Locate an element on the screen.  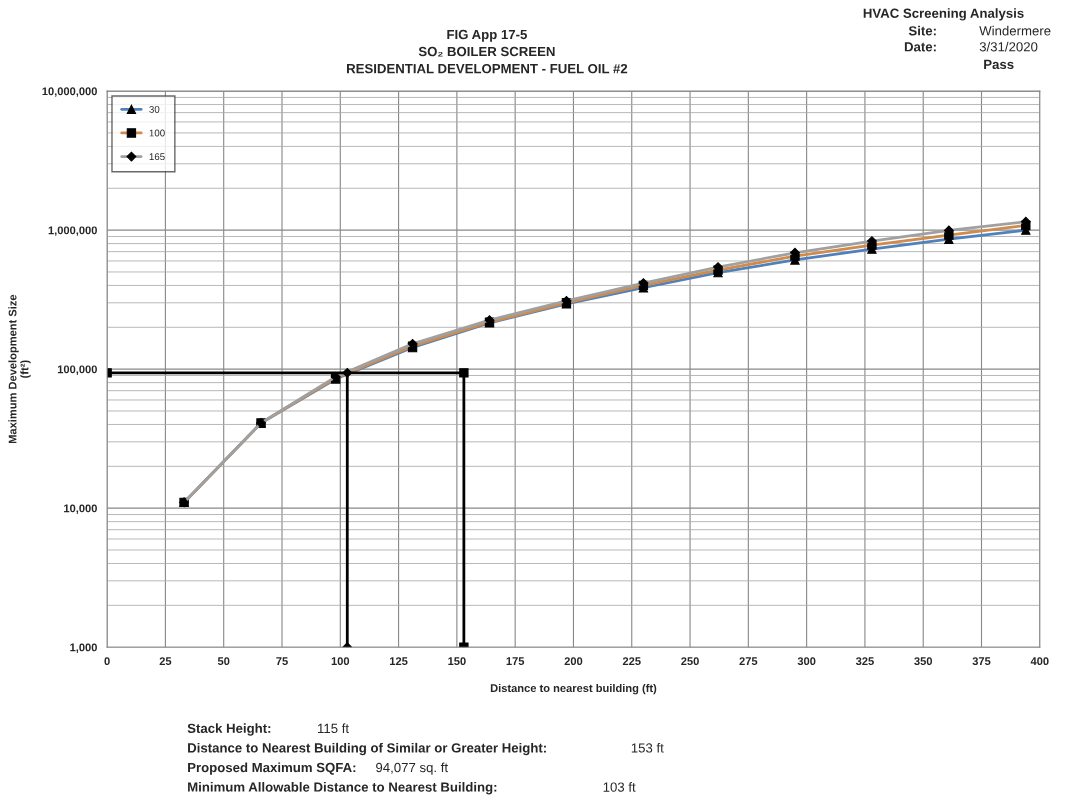
text: 115 ft is located at coordinates (333, 728).